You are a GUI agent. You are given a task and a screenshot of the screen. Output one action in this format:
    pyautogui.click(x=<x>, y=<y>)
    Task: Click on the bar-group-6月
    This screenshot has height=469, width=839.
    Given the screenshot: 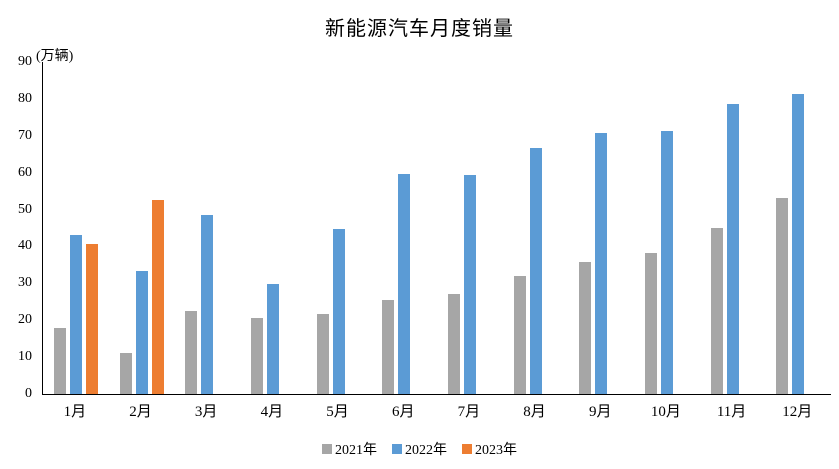 What is the action you would take?
    pyautogui.click(x=404, y=228)
    